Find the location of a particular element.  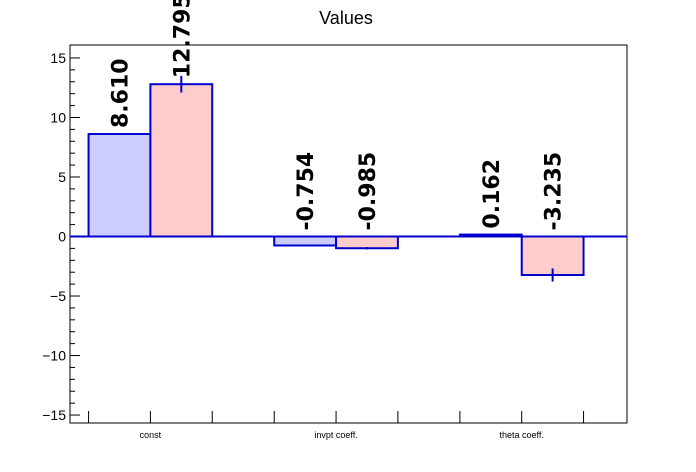

x-category-label: const is located at coordinates (151, 435).